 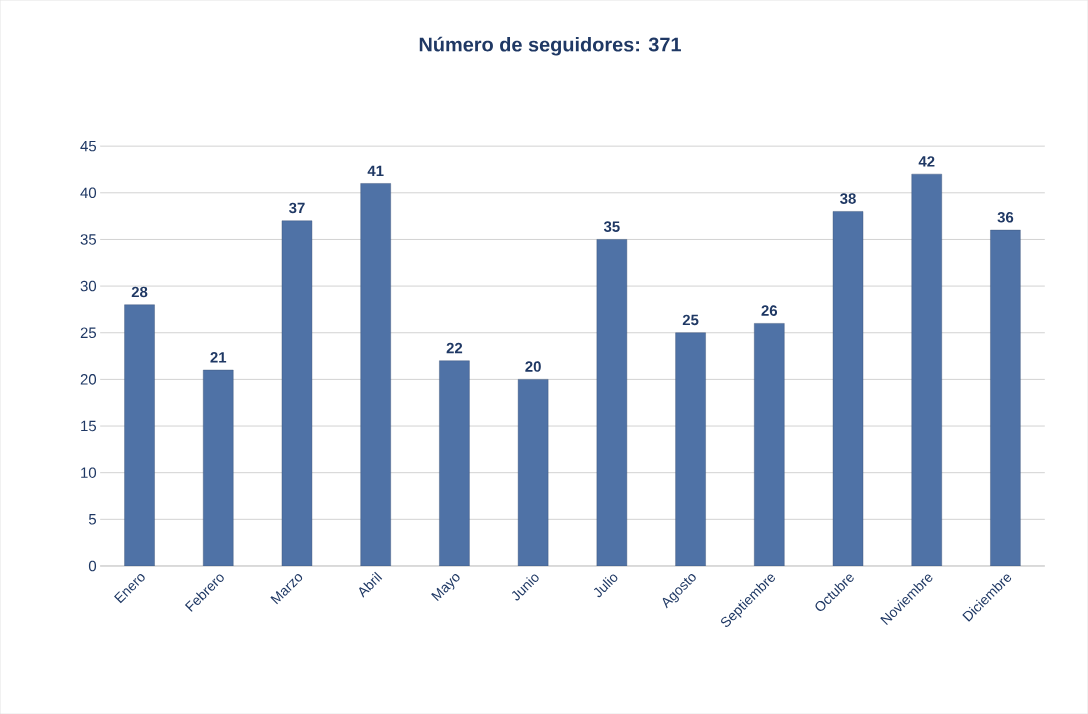 What do you see at coordinates (139, 292) in the screenshot?
I see `data-label: 28` at bounding box center [139, 292].